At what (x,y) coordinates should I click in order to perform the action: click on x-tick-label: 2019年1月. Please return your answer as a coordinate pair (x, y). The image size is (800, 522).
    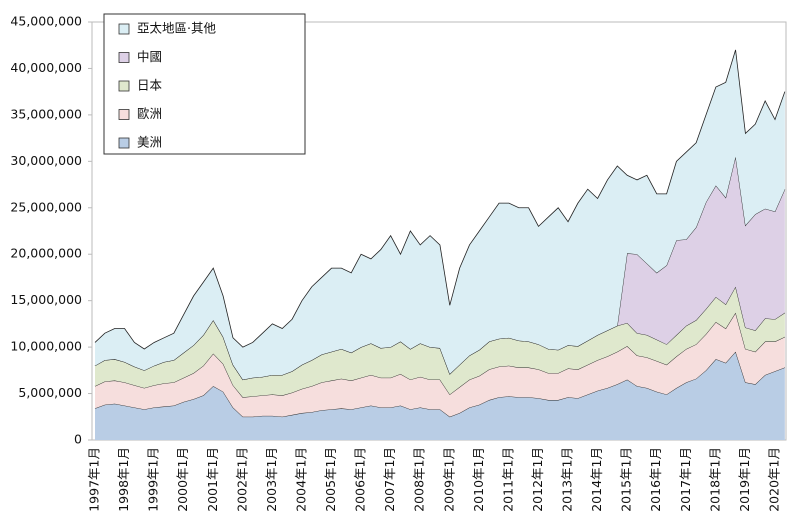
    Looking at the image, I should click on (744, 479).